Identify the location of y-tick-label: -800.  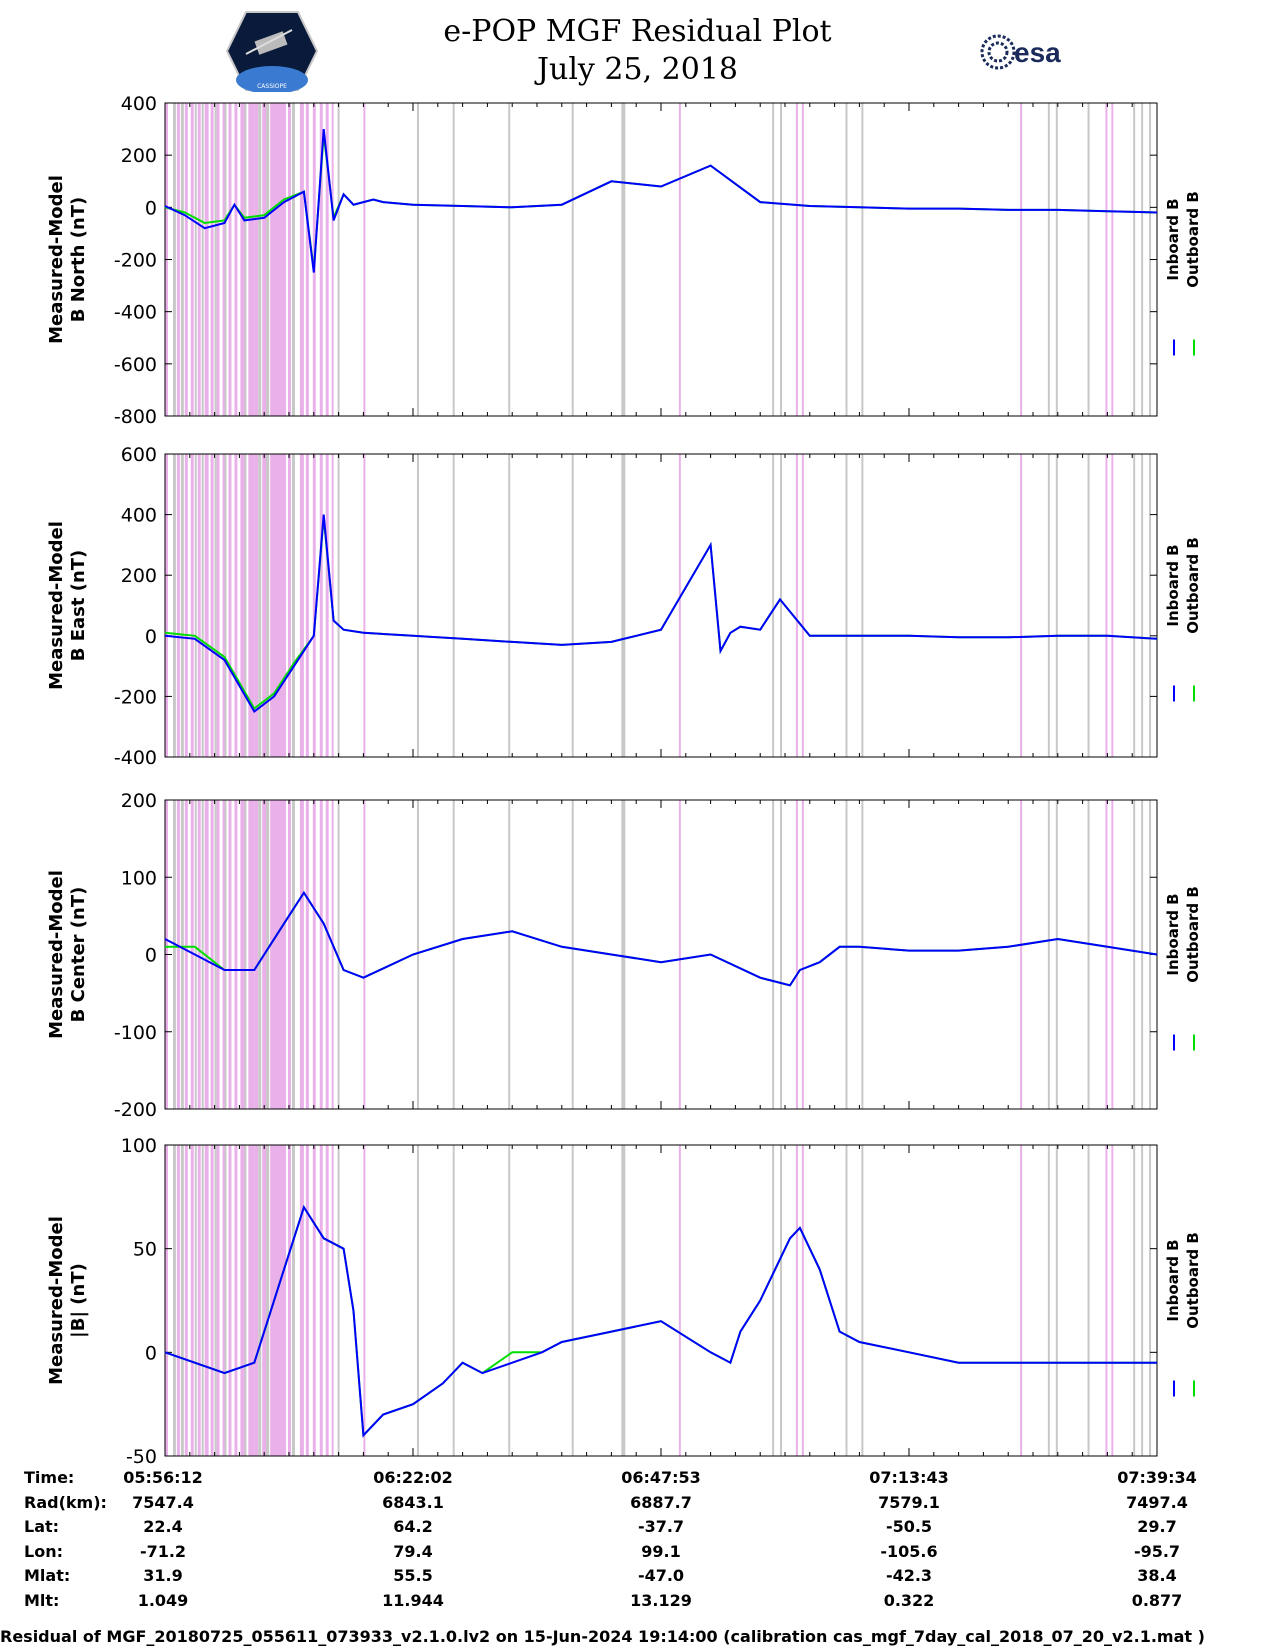
(135, 417).